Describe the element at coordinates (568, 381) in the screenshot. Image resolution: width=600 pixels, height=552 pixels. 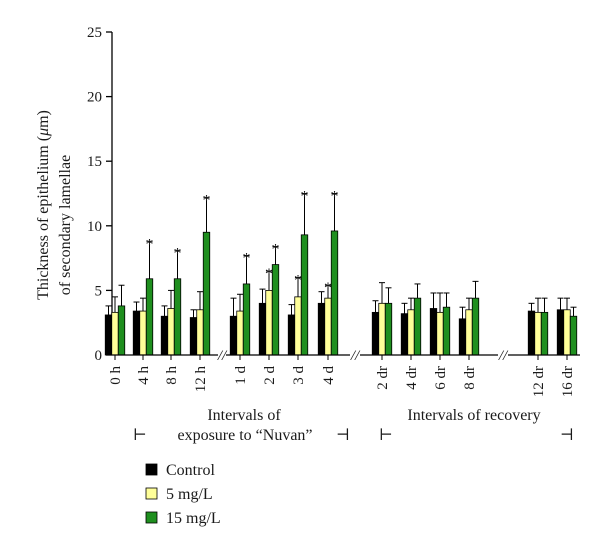
I see `x-tick-label: 16 dr` at that location.